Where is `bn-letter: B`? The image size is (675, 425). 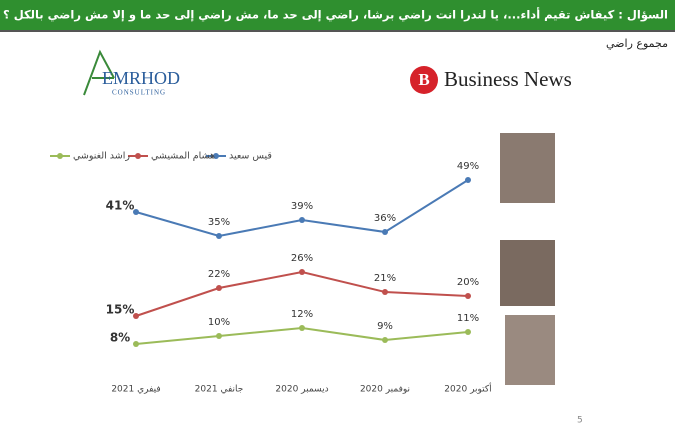
bn-letter: B is located at coordinates (423, 79).